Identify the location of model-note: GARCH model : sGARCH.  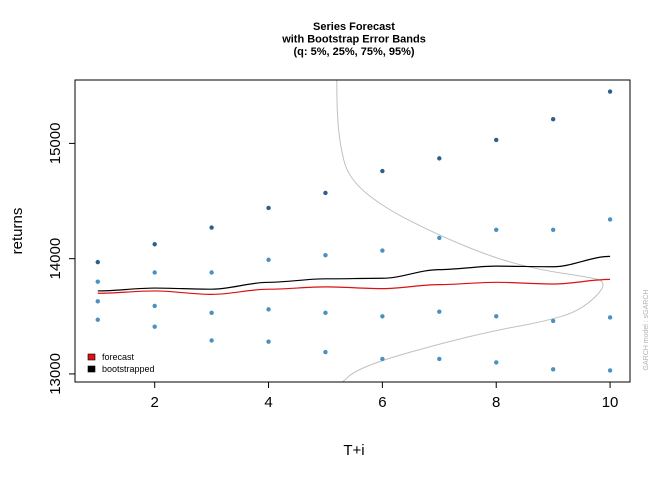
(646, 330).